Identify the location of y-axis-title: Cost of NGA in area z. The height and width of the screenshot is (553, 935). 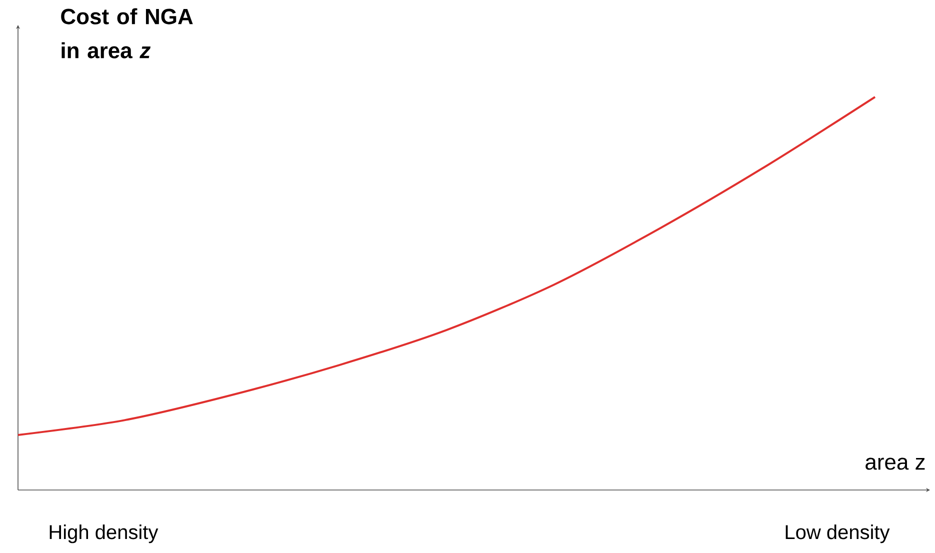
(127, 33).